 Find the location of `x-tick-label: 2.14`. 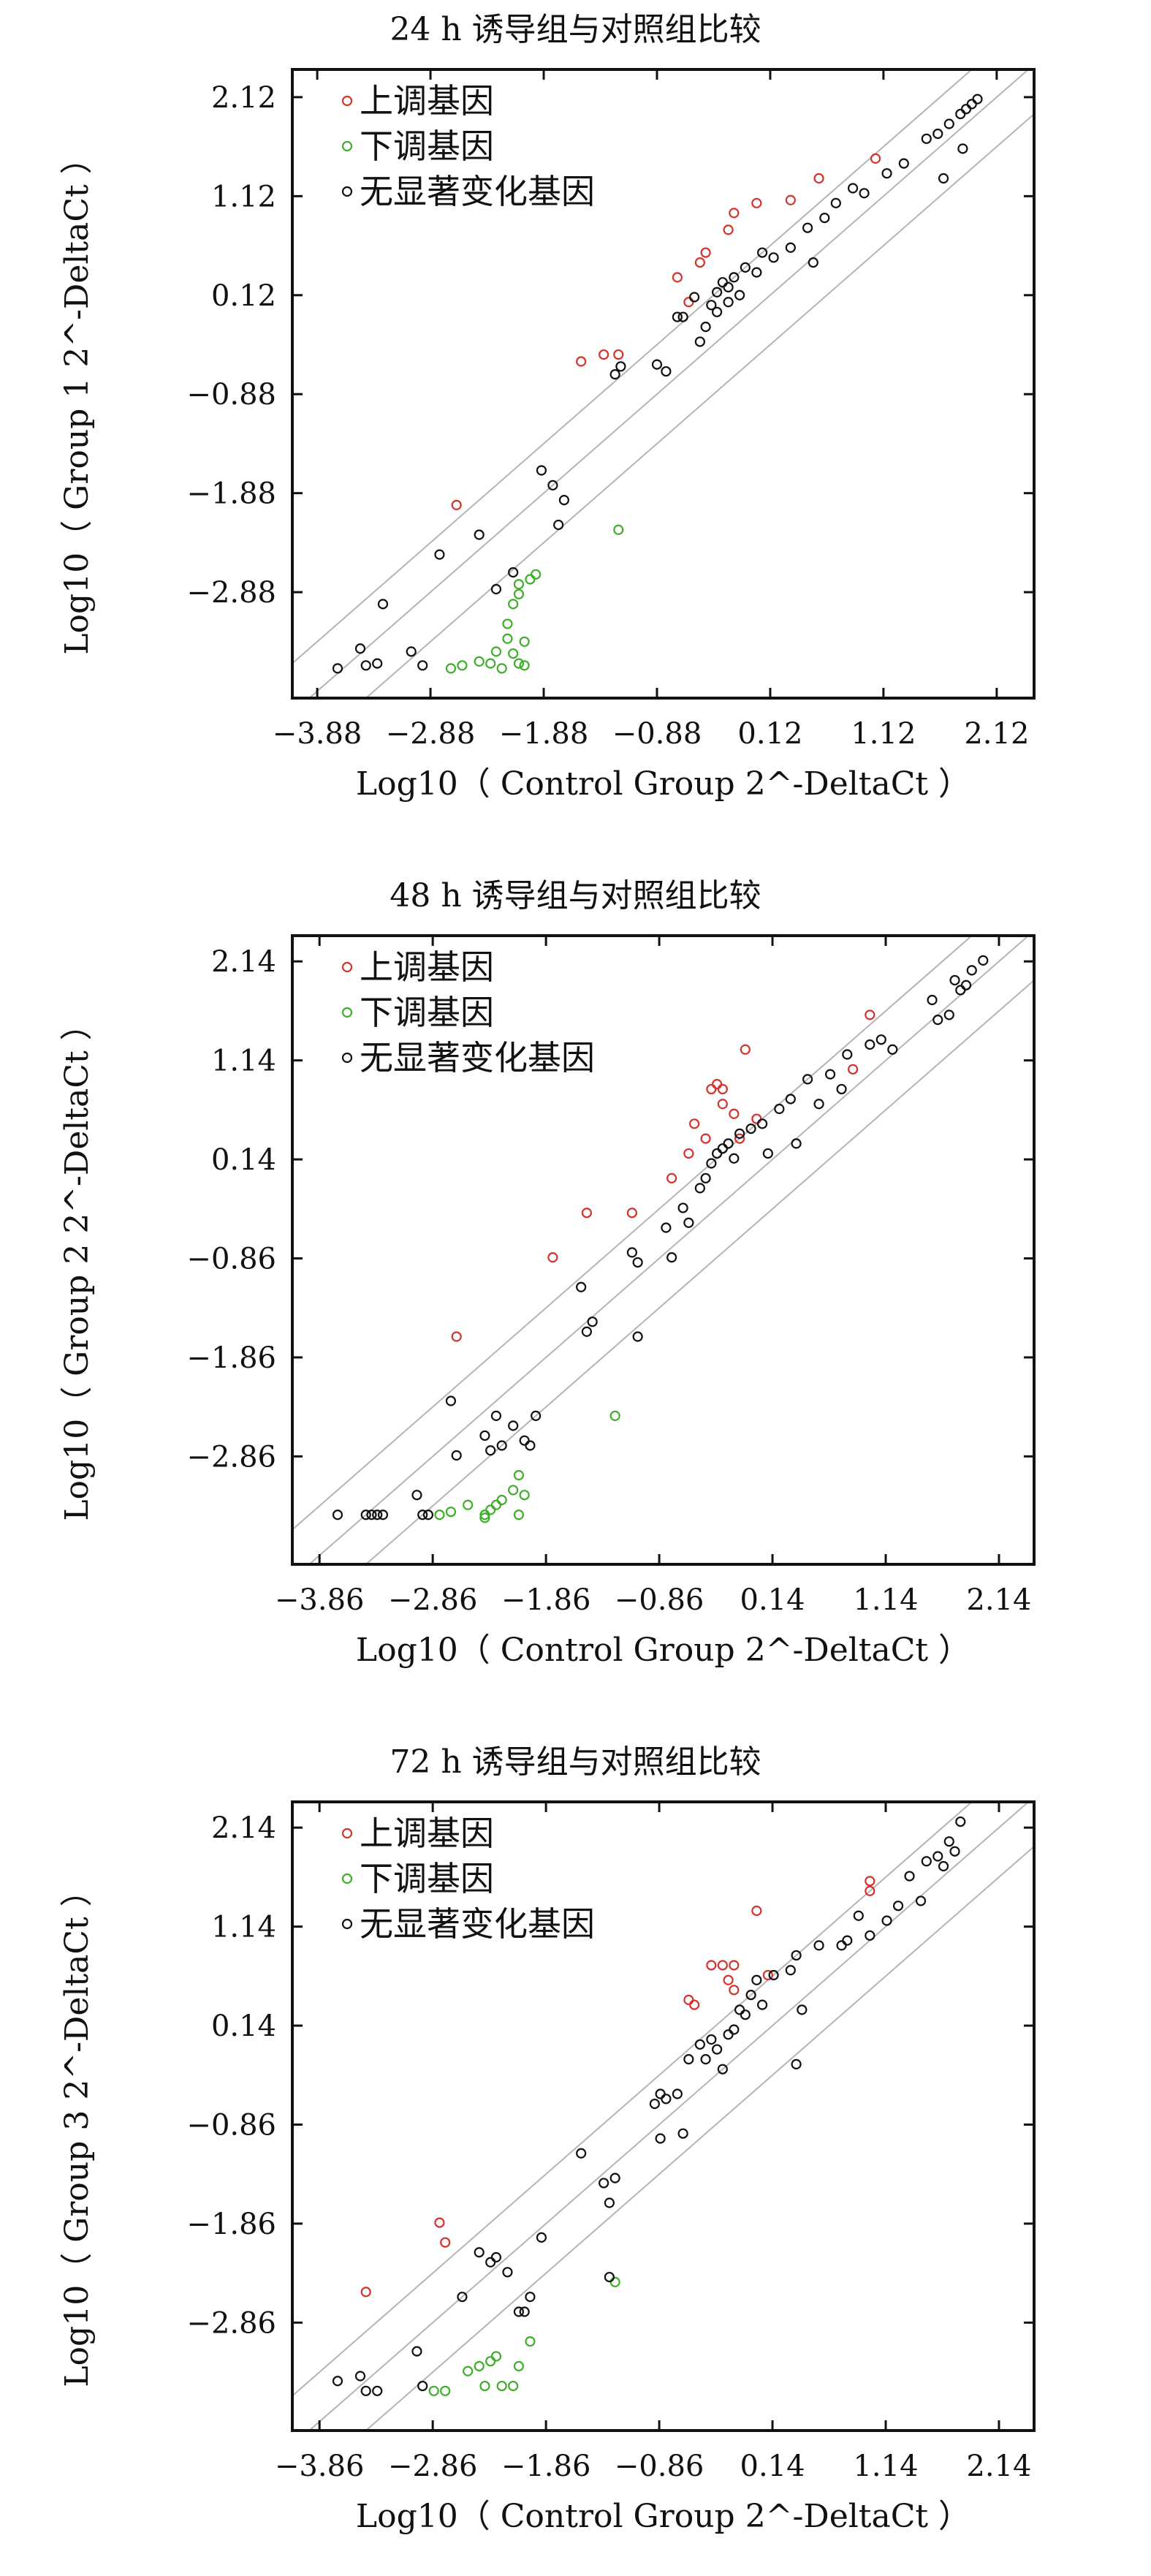

x-tick-label: 2.14 is located at coordinates (999, 2466).